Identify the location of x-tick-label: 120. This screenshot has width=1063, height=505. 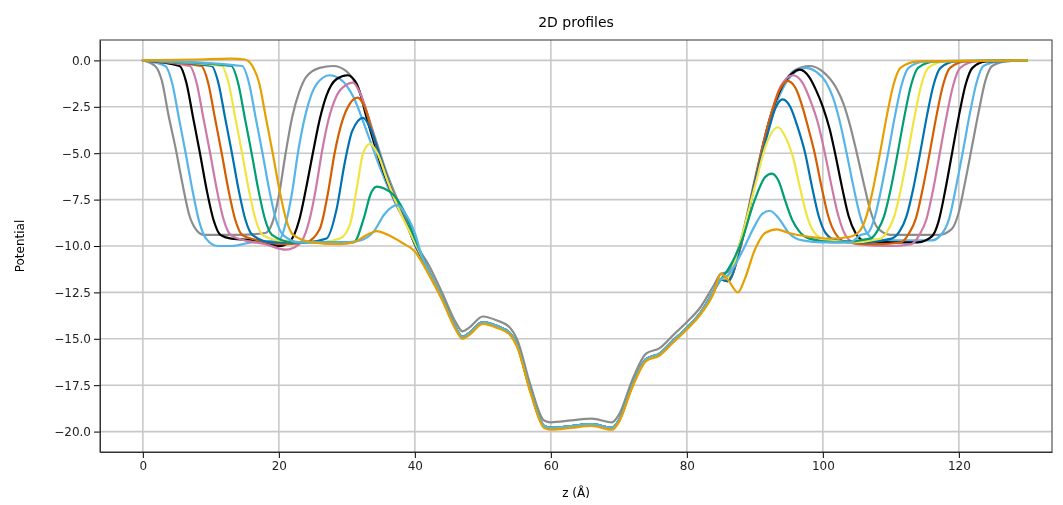
(959, 465).